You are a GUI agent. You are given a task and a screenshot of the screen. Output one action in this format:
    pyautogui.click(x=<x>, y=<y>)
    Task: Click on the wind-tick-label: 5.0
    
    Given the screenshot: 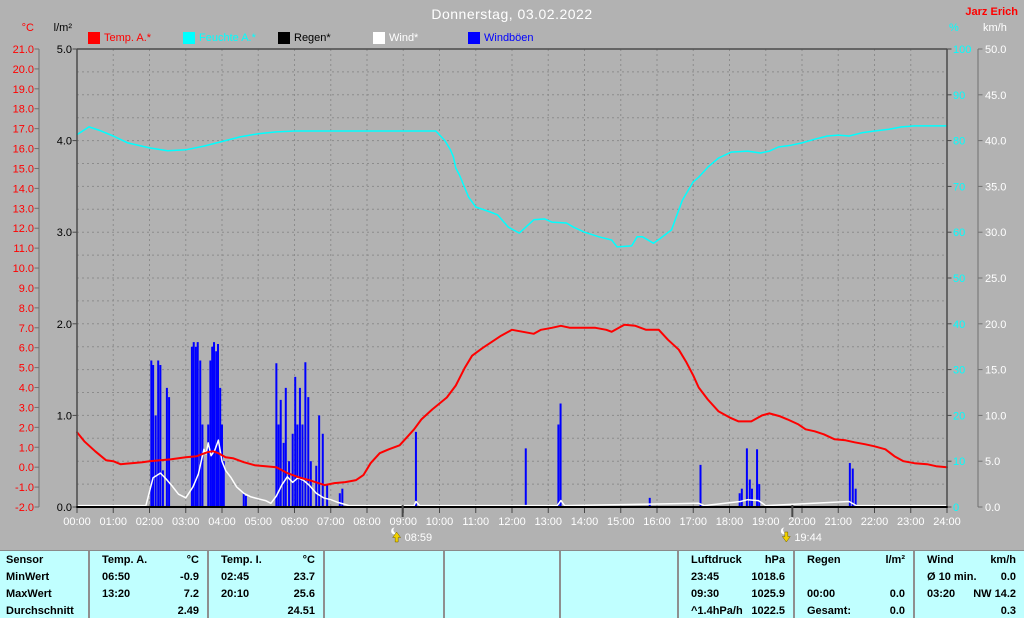 What is the action you would take?
    pyautogui.click(x=992, y=462)
    